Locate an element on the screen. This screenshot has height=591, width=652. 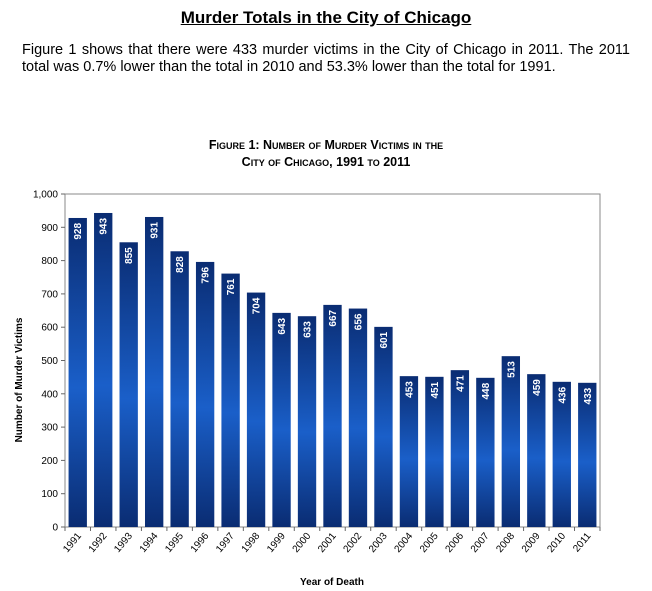
x-tick-label: 1993 is located at coordinates (123, 543).